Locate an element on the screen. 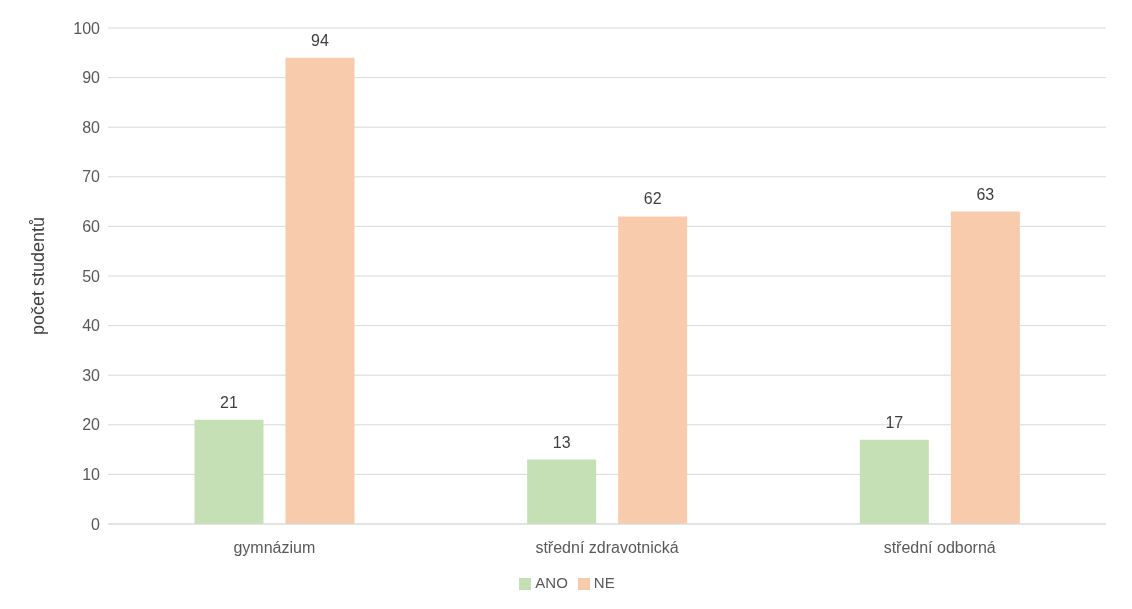  data-label: 63 is located at coordinates (985, 194).